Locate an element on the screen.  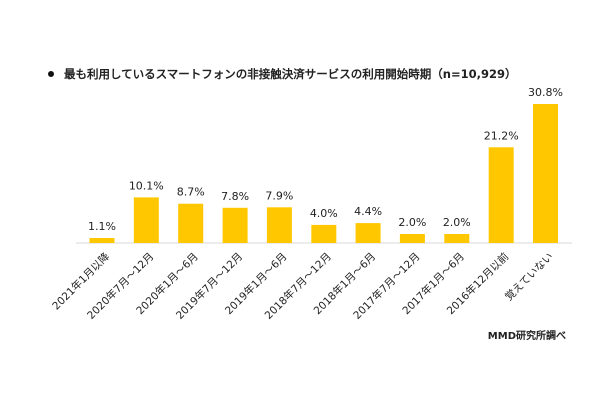
data-label: 10.1% is located at coordinates (146, 185).